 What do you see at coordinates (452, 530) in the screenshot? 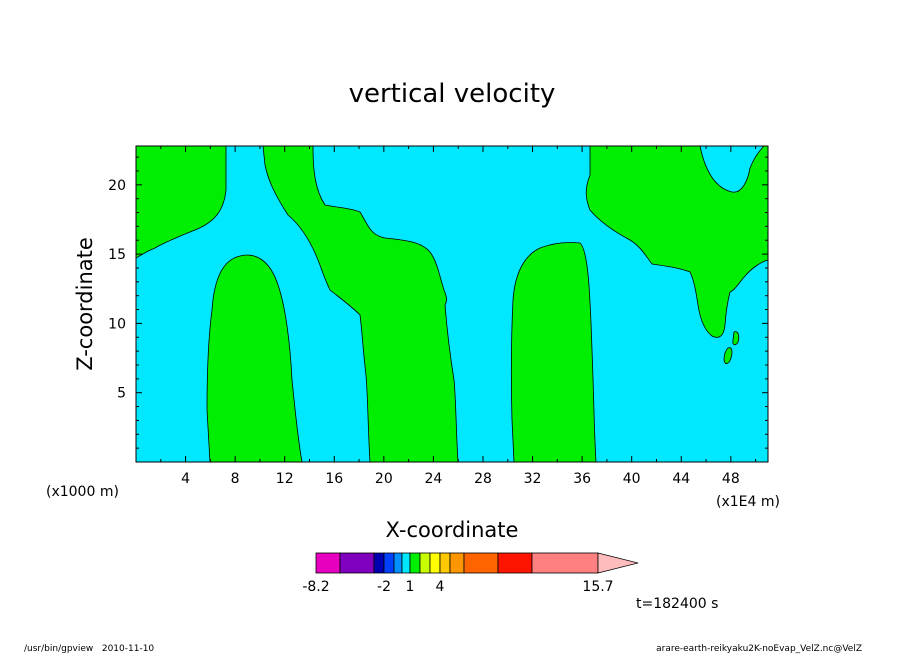
I see `x-axis-label: X-coordinate` at bounding box center [452, 530].